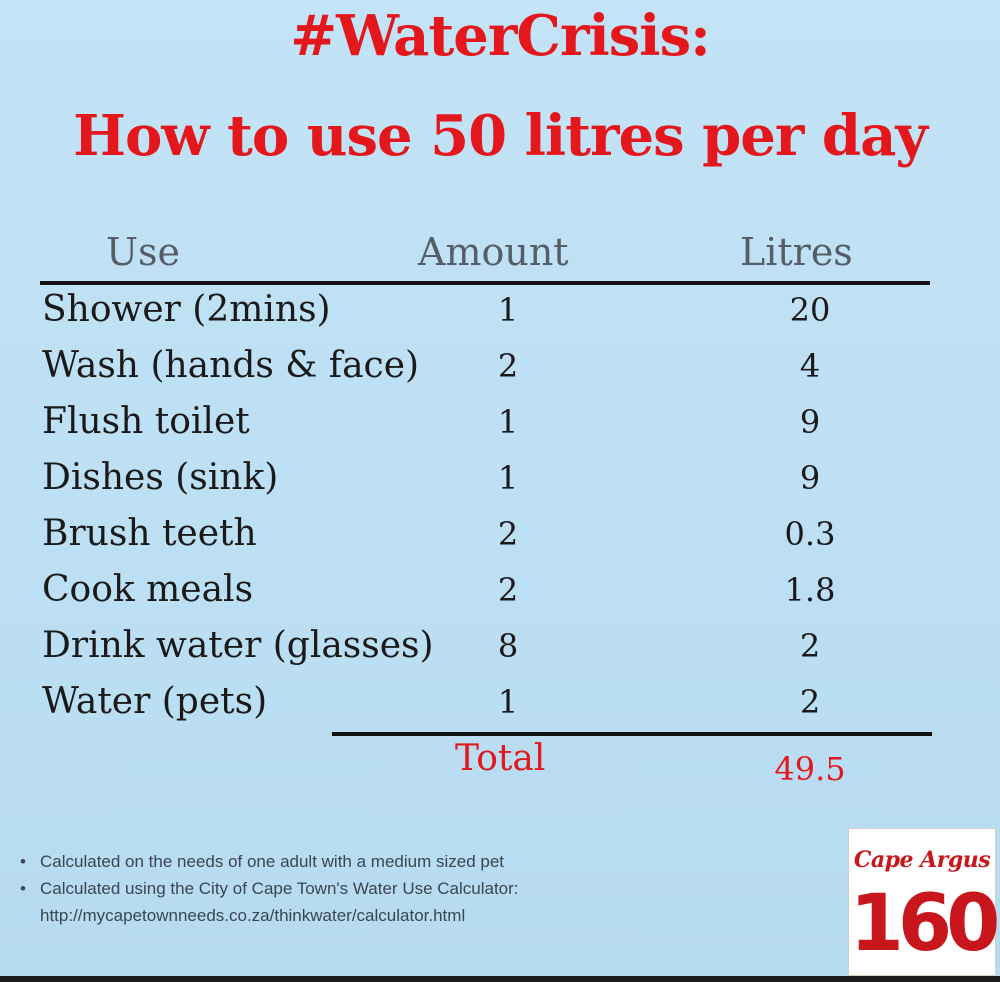  Describe the element at coordinates (148, 589) in the screenshot. I see `row-use: Cook meals` at that location.